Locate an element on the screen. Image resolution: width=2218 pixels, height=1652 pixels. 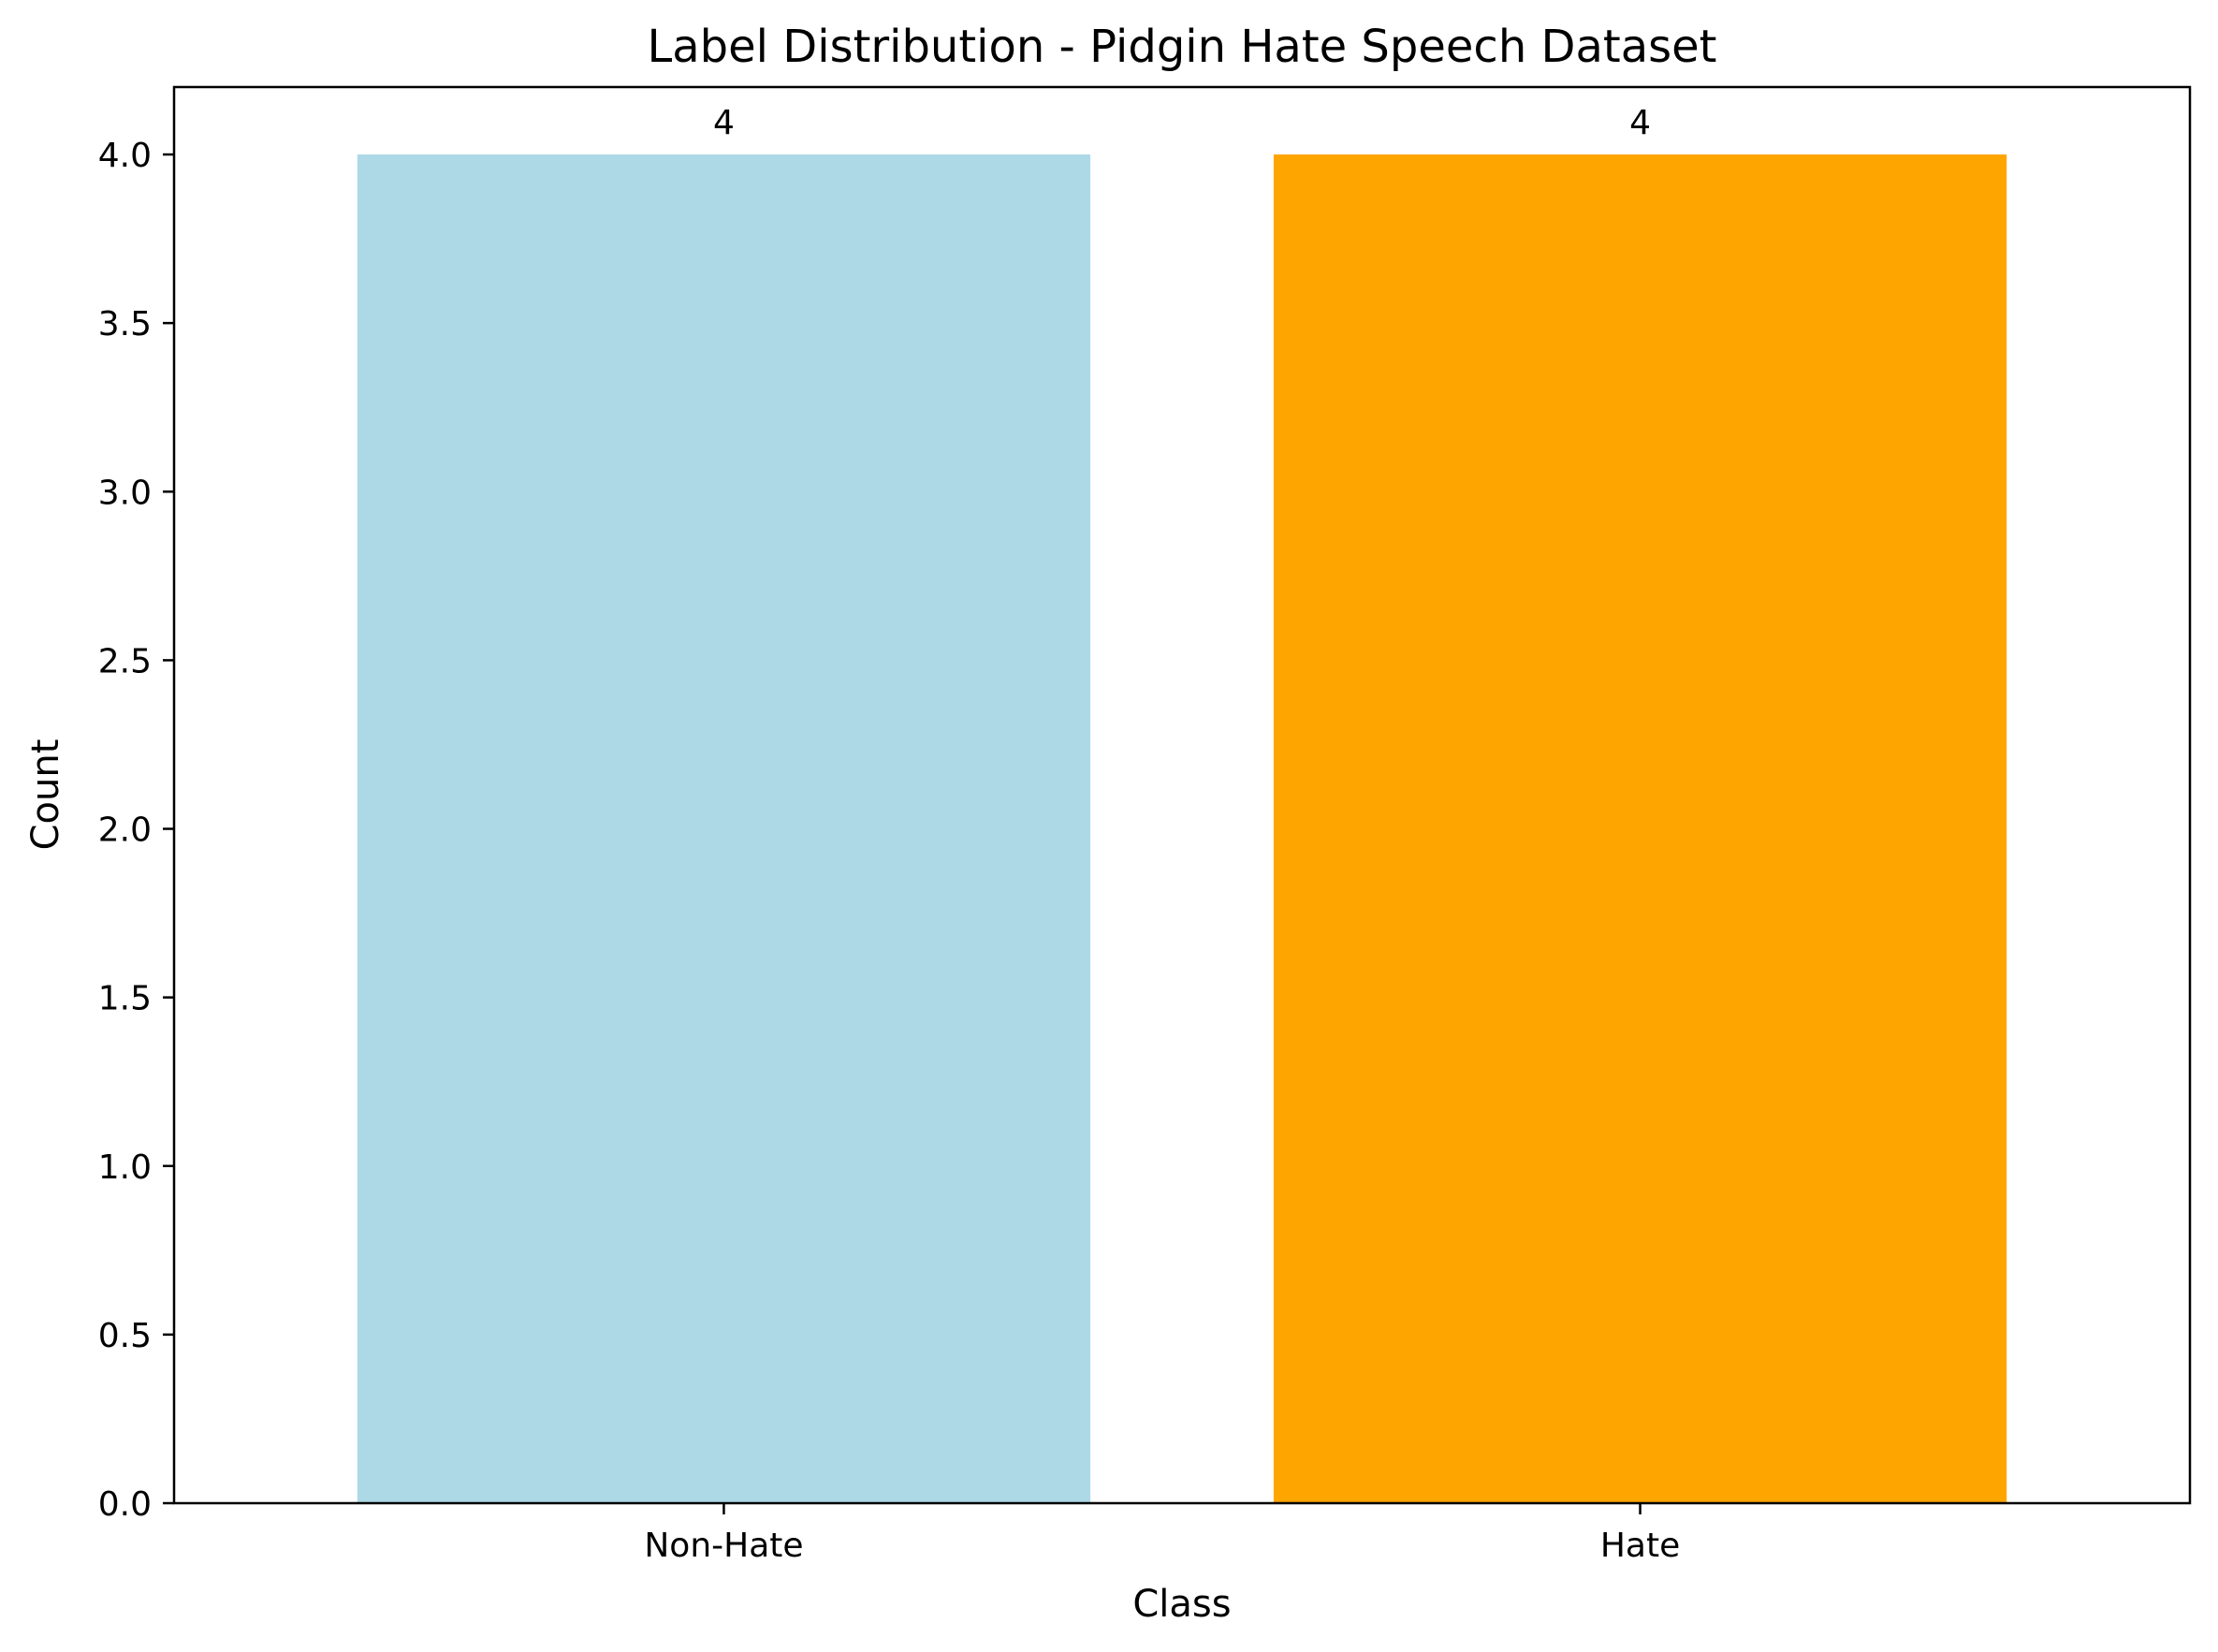
y-axis-ticks: 0.0 0.5 1.0 1.5 2.0 2.5 3.0 3.5 4.0 is located at coordinates (136, 831).